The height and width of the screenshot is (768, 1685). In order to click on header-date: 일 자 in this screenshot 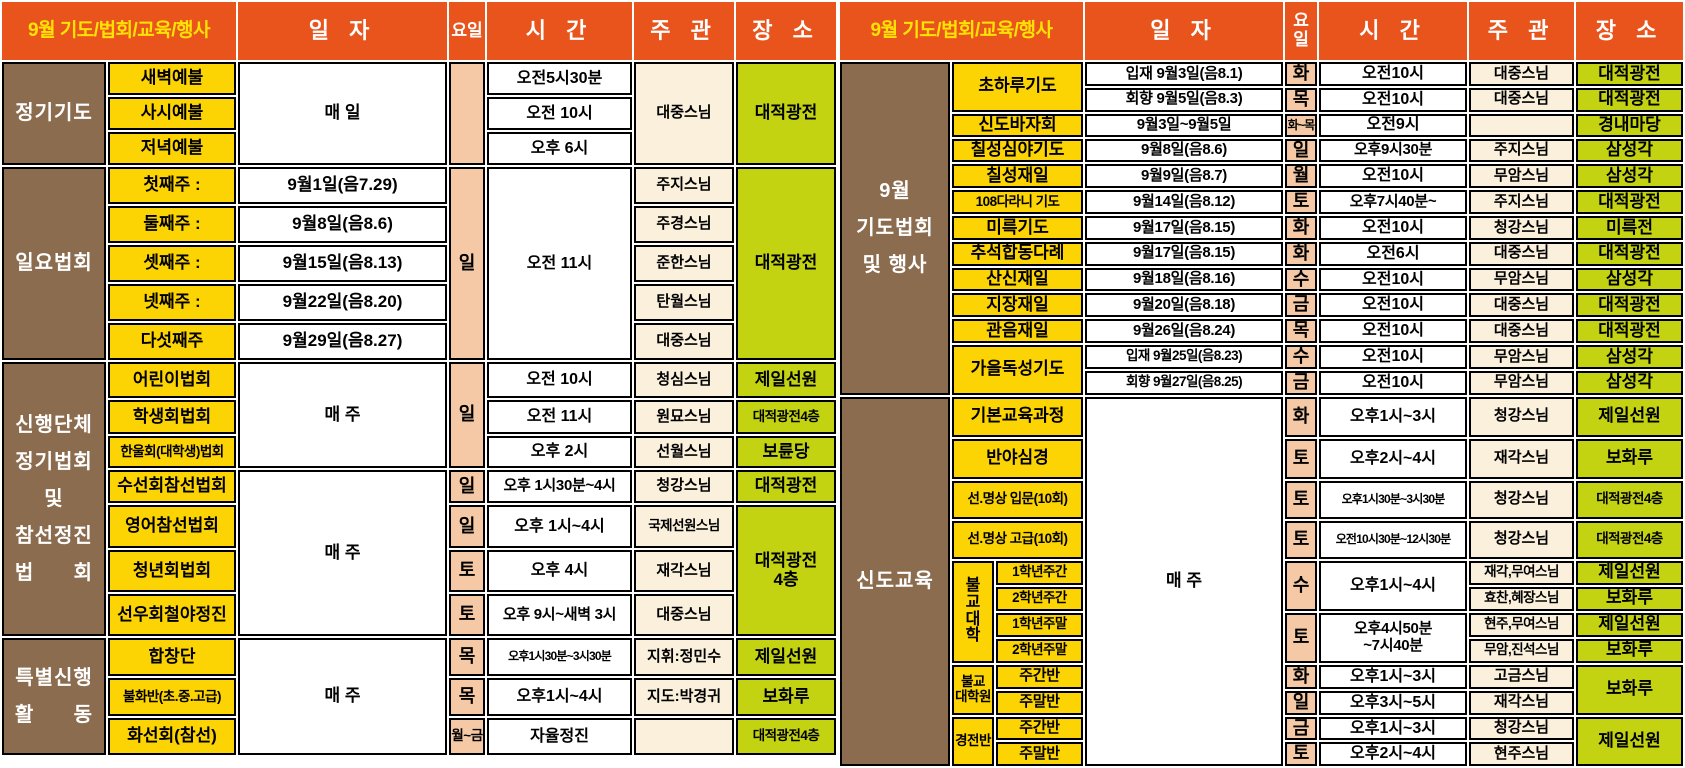, I will do `click(343, 31)`.